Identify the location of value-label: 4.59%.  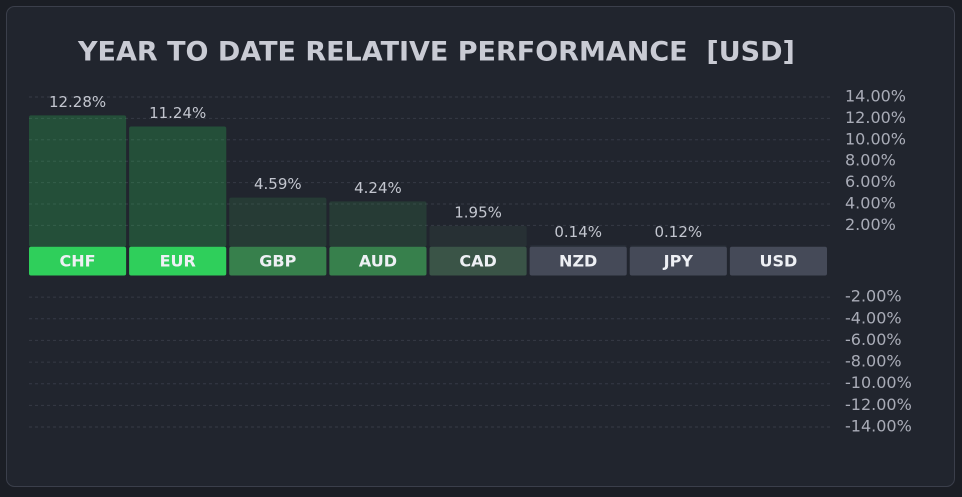
(278, 184).